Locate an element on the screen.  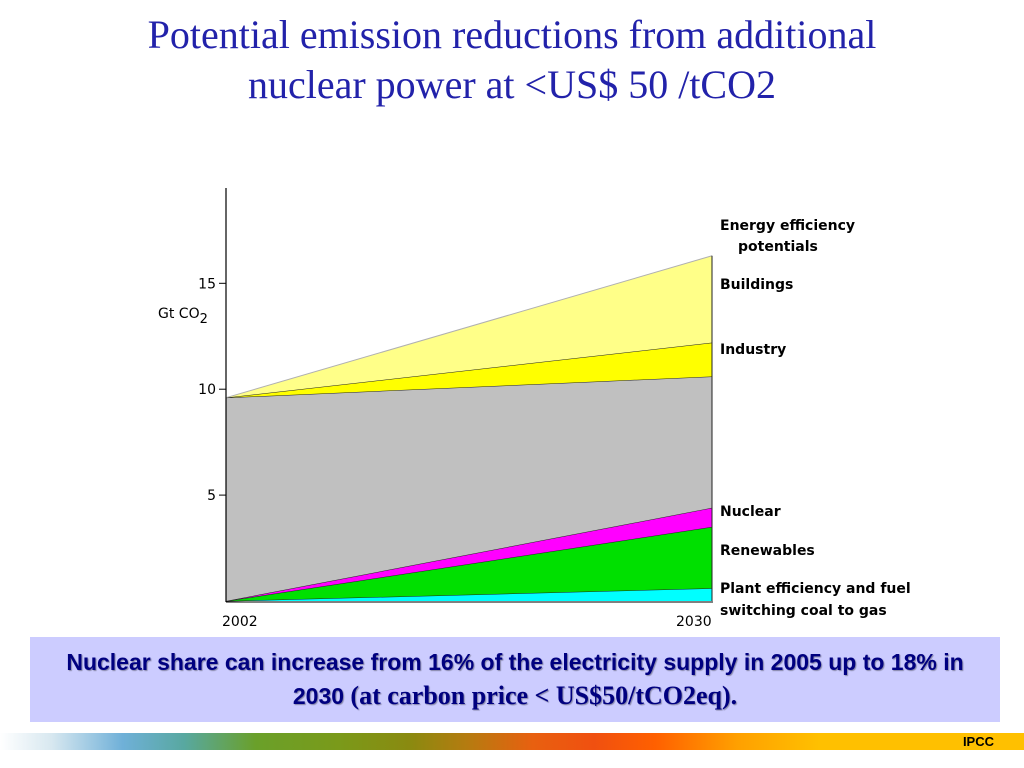
y-tick-label-15: 15 is located at coordinates (207, 284).